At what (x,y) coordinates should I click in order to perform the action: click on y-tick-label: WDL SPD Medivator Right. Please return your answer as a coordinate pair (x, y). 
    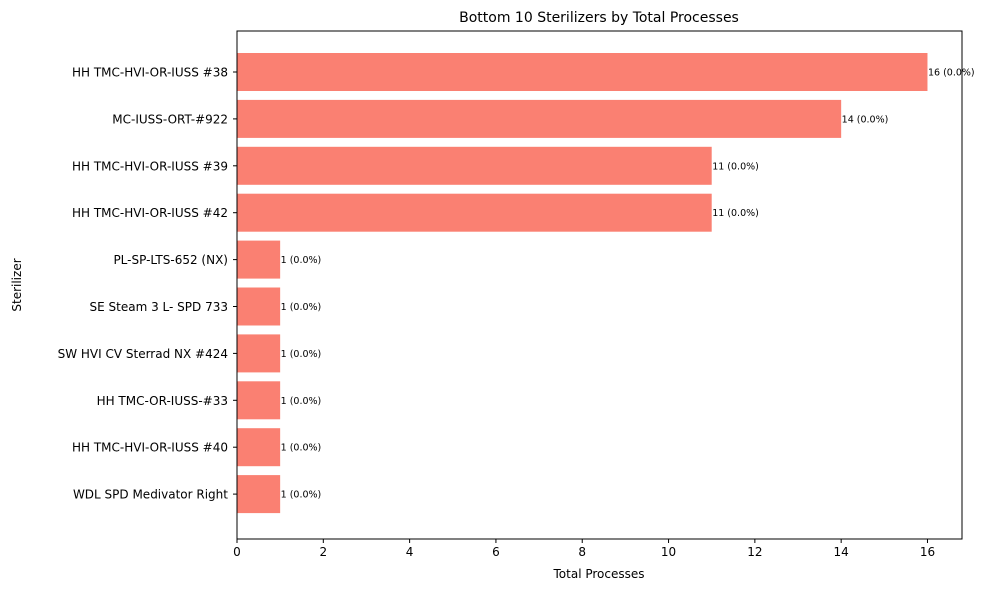
    Looking at the image, I should click on (150, 495).